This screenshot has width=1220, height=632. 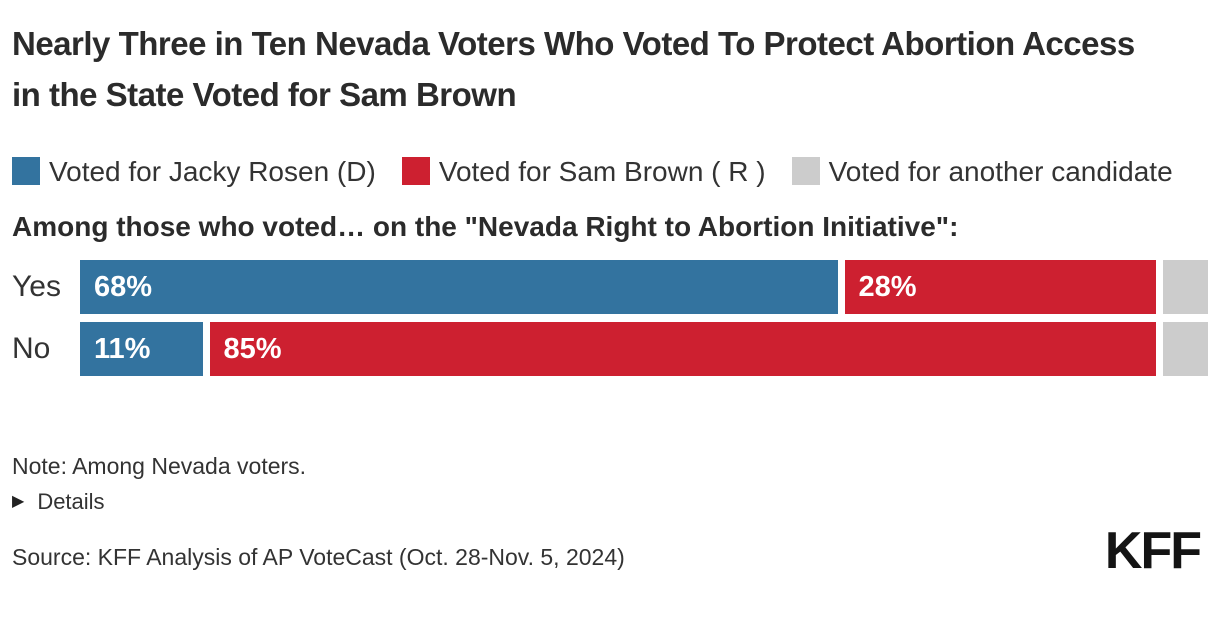 What do you see at coordinates (122, 348) in the screenshot?
I see `bar-value-label: 11%` at bounding box center [122, 348].